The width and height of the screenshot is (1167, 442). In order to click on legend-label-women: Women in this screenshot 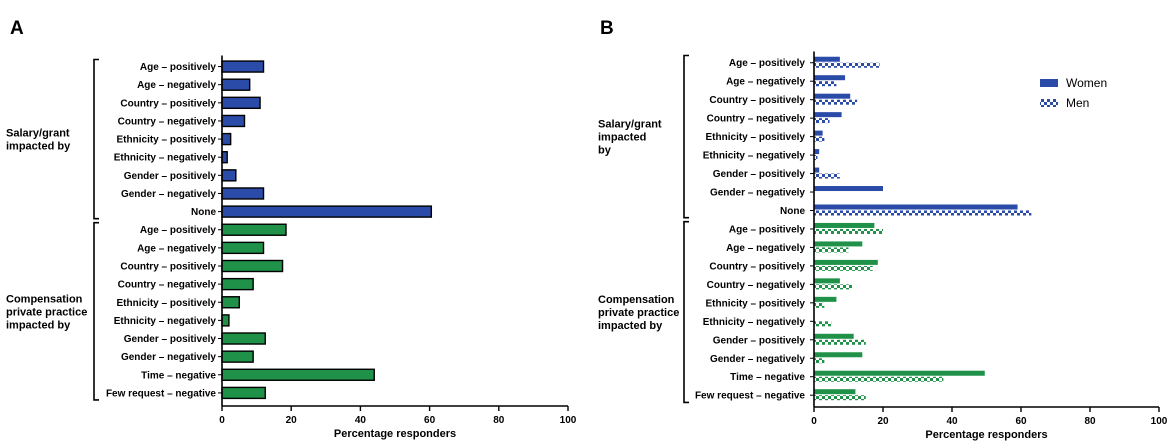, I will do `click(1086, 83)`.